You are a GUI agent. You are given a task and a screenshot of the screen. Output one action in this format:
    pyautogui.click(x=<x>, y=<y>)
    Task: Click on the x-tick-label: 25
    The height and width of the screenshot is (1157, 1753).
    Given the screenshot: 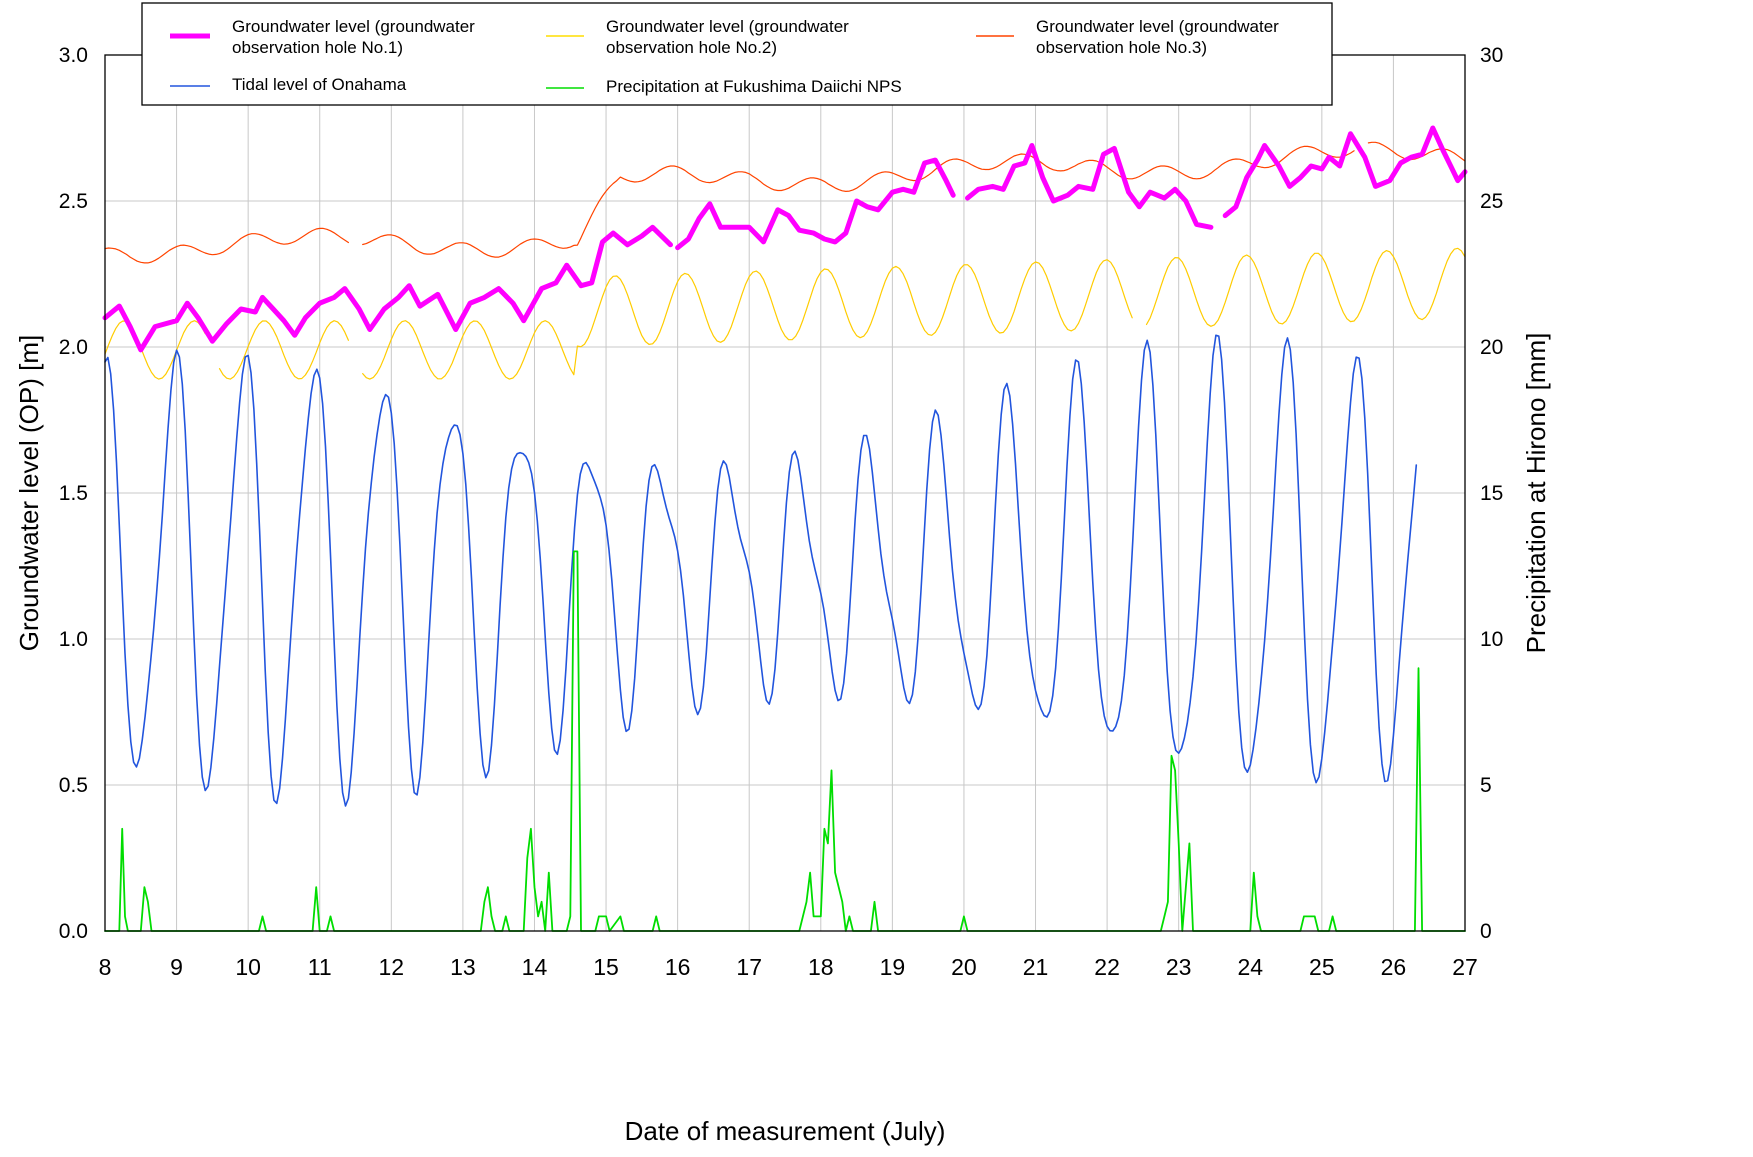 What is the action you would take?
    pyautogui.click(x=1322, y=967)
    